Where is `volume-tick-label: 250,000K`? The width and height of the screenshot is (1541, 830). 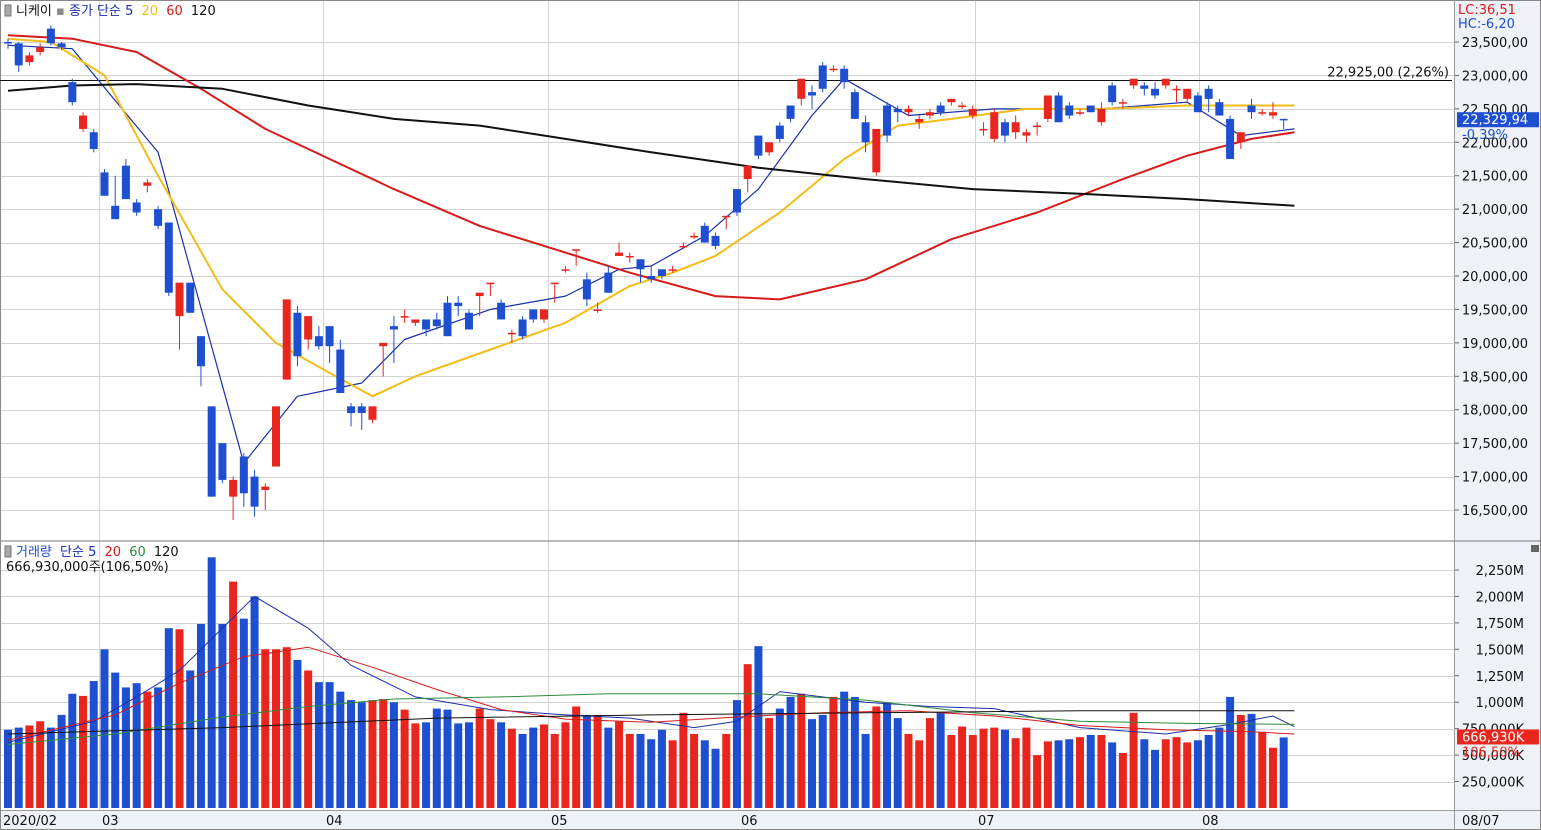
volume-tick-label: 250,000K is located at coordinates (1493, 783).